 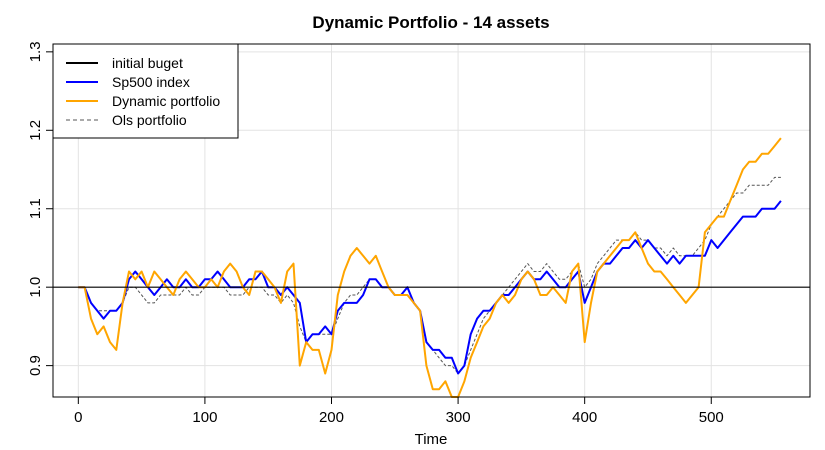 I want to click on legend-label-dynamic: Dynamic portfolio, so click(x=166, y=101).